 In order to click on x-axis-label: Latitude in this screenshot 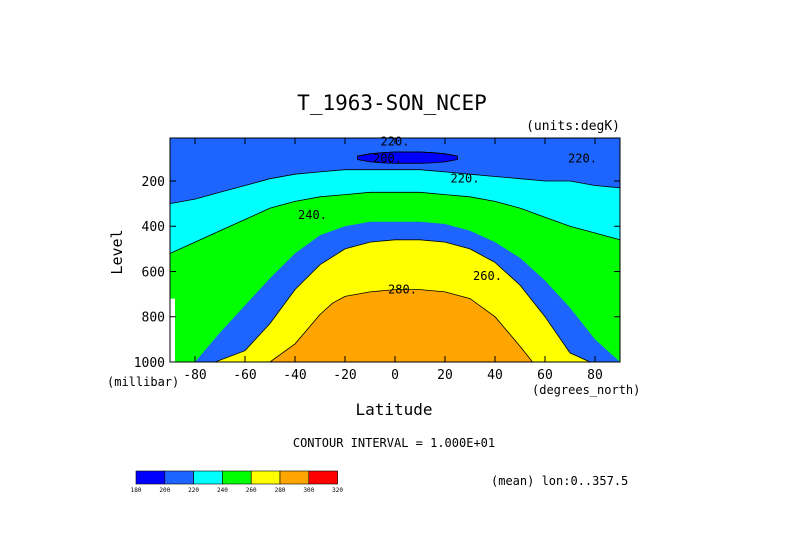, I will do `click(393, 409)`.